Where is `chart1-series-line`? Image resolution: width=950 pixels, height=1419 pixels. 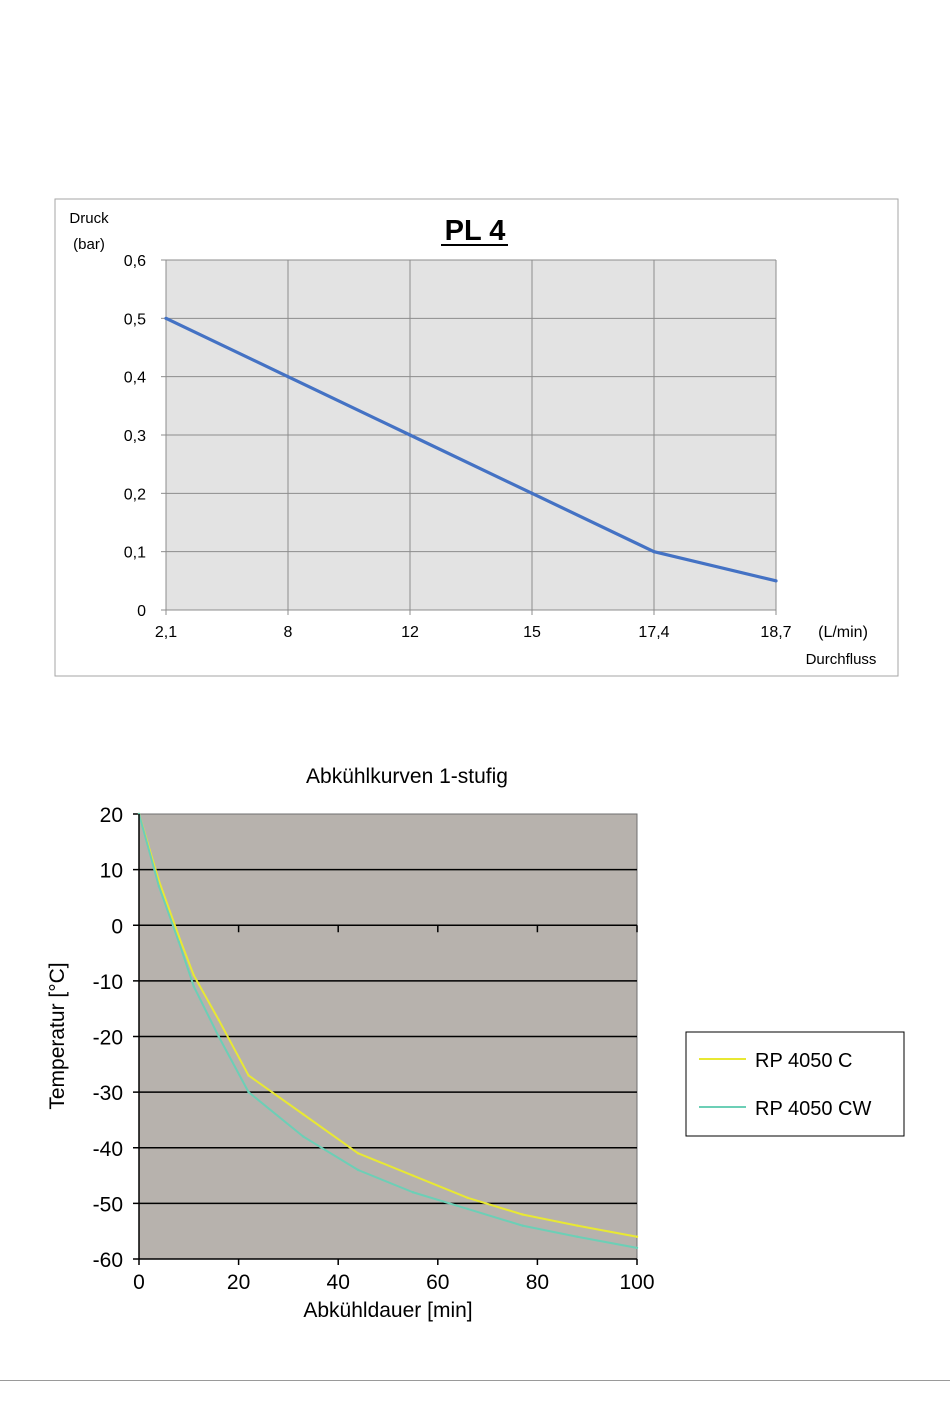 chart1-series-line is located at coordinates (471, 449).